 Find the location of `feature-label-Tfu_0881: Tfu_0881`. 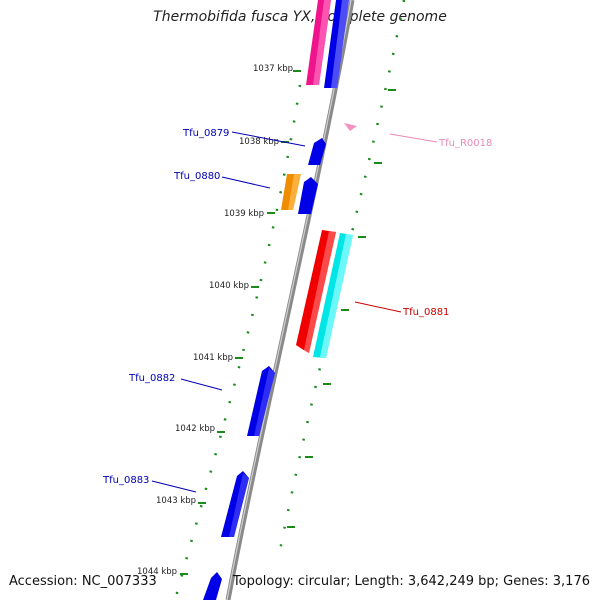

feature-label-Tfu_0881: Tfu_0881 is located at coordinates (425, 312).